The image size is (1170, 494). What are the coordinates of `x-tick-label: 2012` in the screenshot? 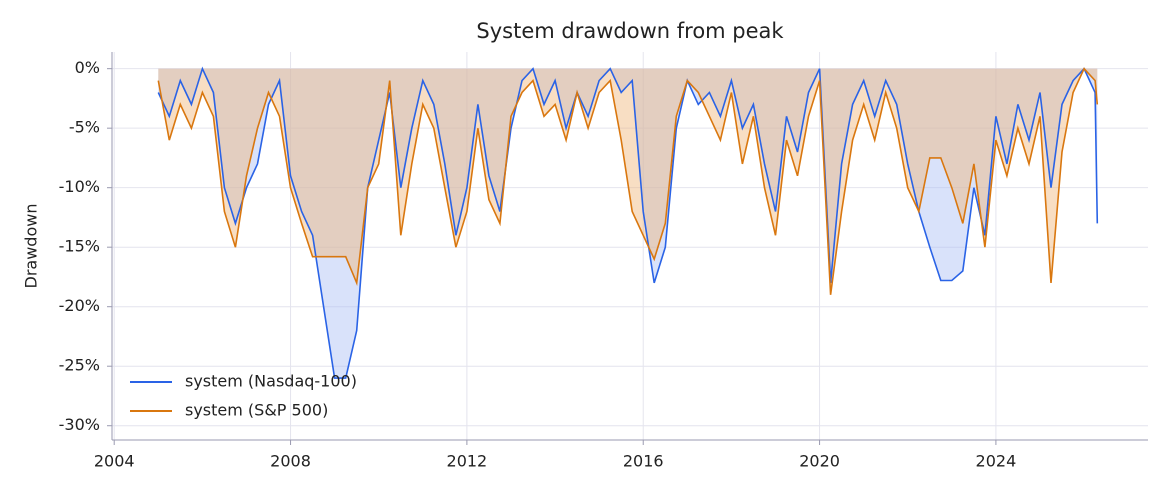 It's located at (467, 461).